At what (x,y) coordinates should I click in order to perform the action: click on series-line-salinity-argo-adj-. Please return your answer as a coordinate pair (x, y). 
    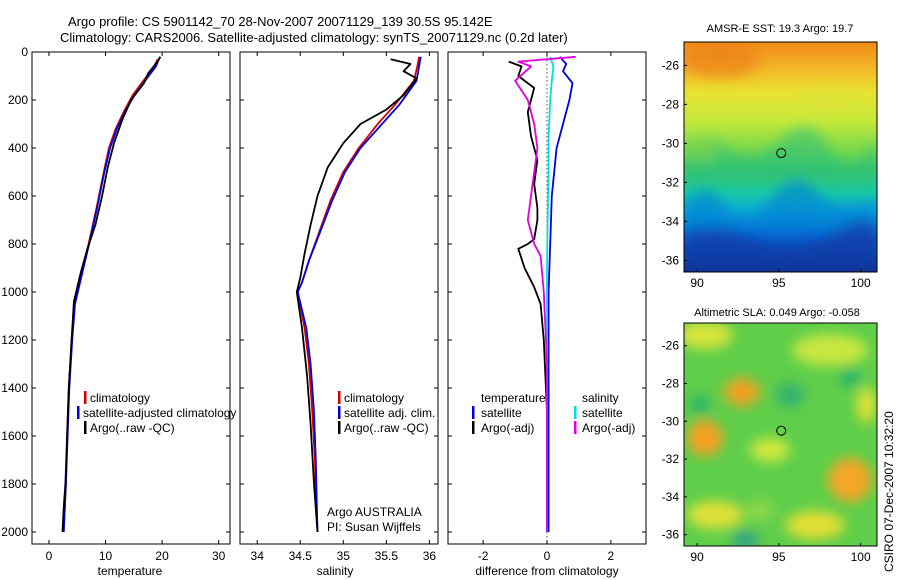
    Looking at the image, I should click on (545, 293).